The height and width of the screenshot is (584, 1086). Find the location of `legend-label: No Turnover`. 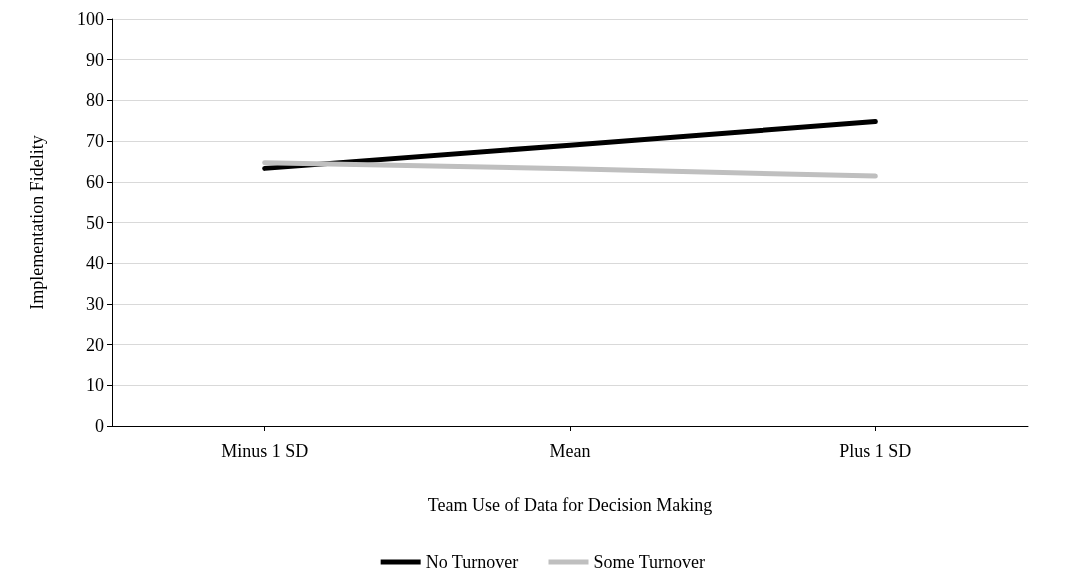

legend-label: No Turnover is located at coordinates (472, 562).